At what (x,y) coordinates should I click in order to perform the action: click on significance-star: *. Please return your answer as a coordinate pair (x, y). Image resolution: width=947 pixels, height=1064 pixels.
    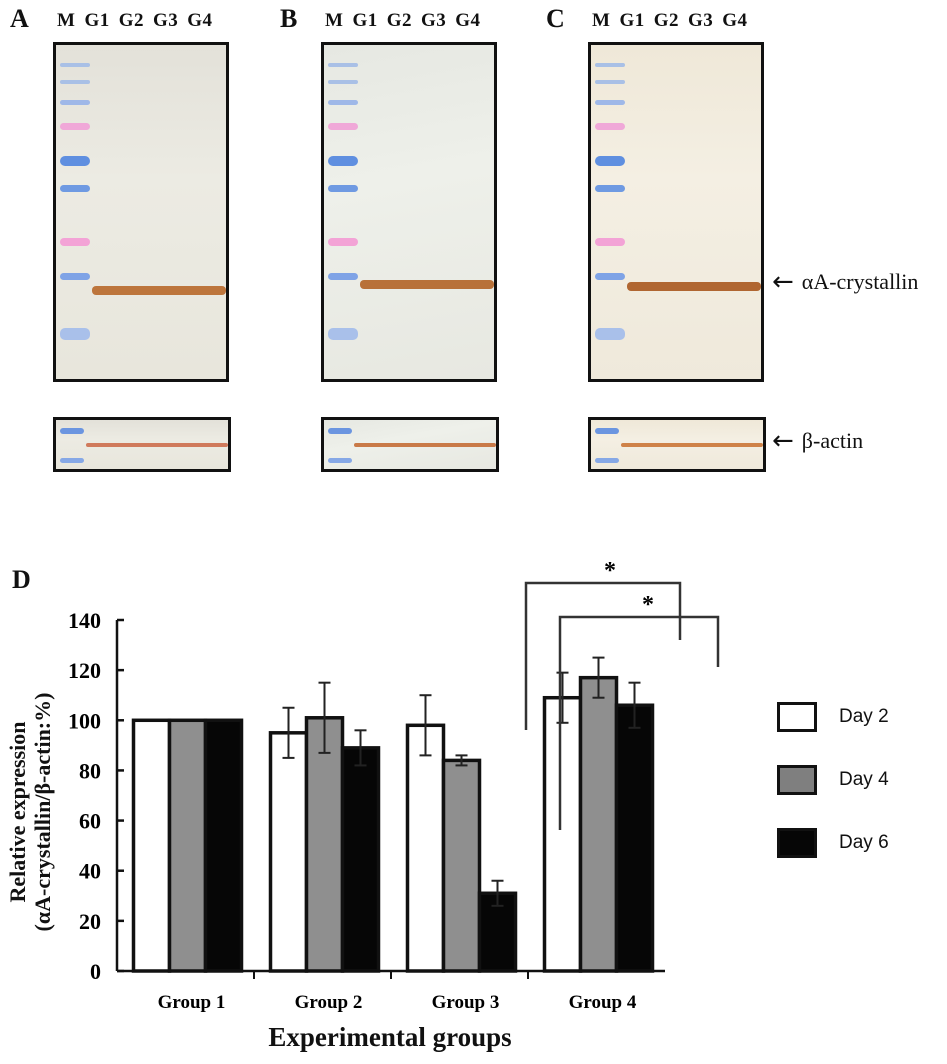
    Looking at the image, I should click on (610, 571).